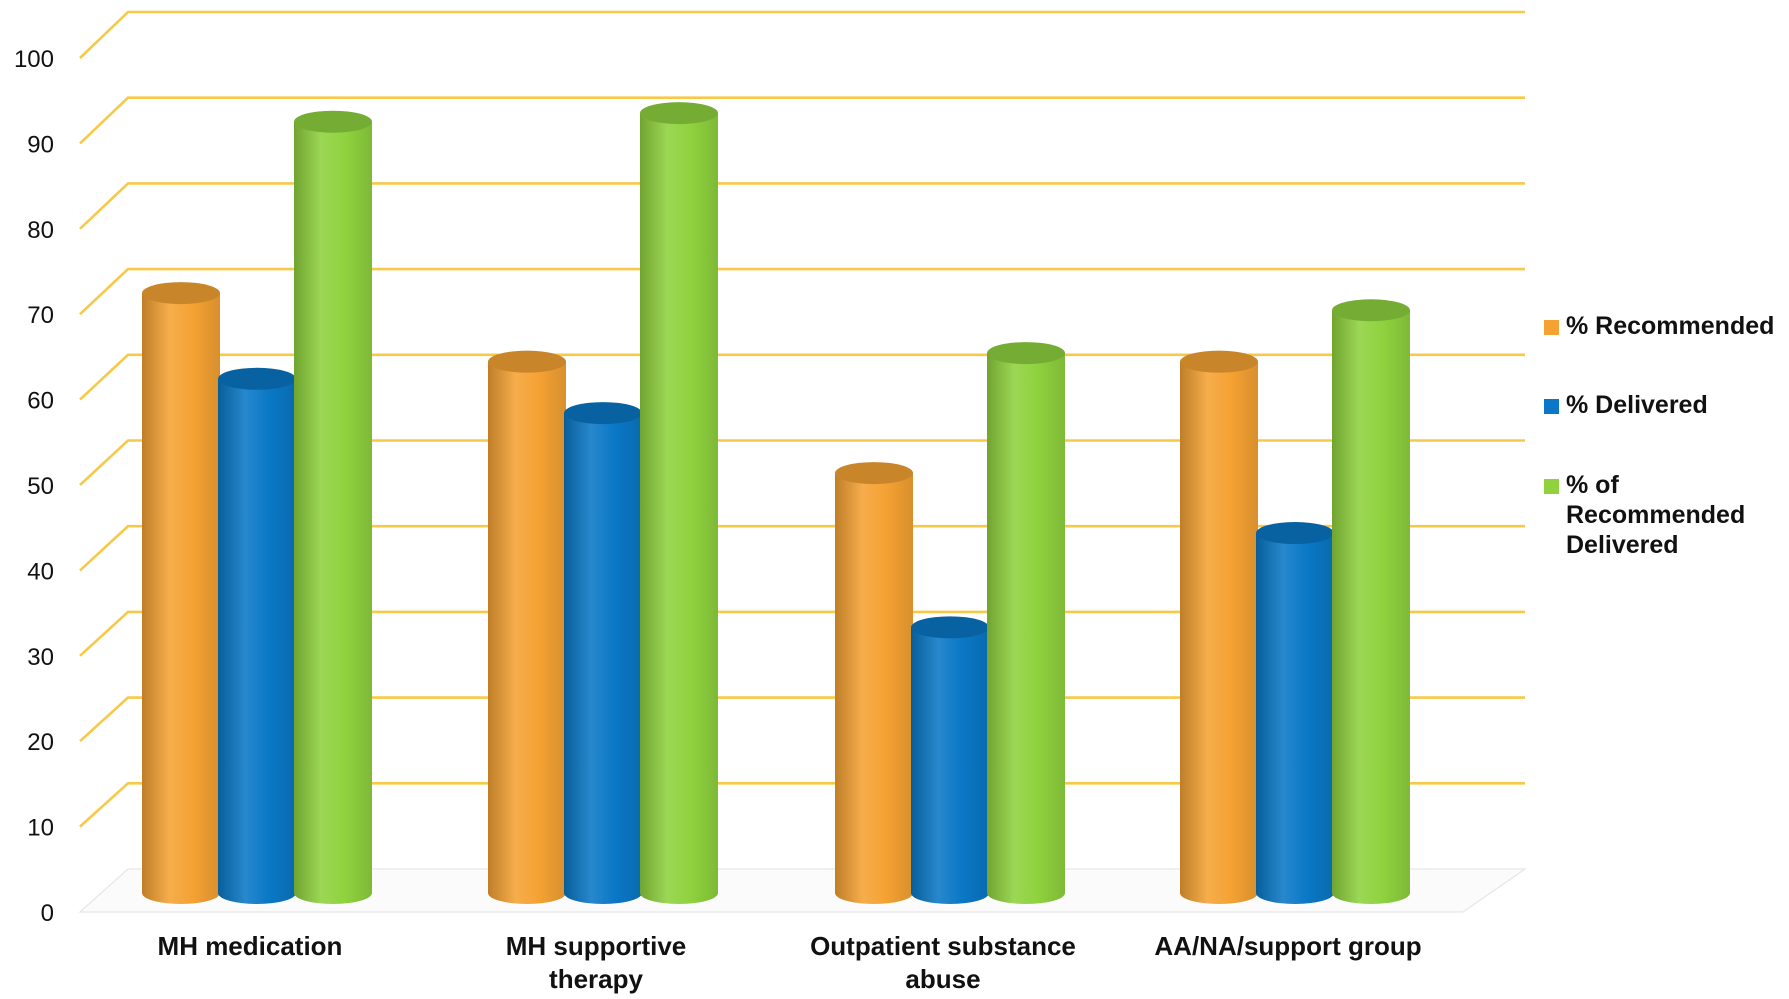  Describe the element at coordinates (34, 59) in the screenshot. I see `y-tick-label: 100` at that location.